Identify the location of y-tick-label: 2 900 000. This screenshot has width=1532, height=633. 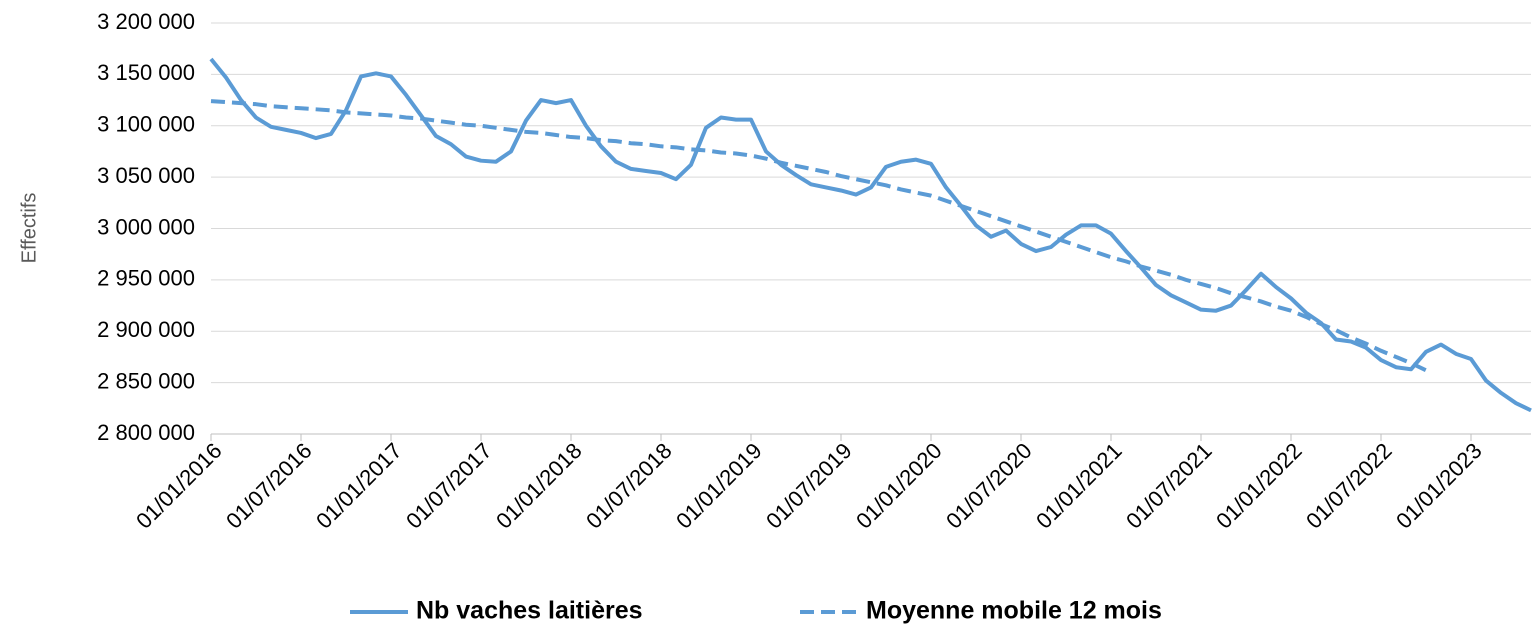
(146, 329).